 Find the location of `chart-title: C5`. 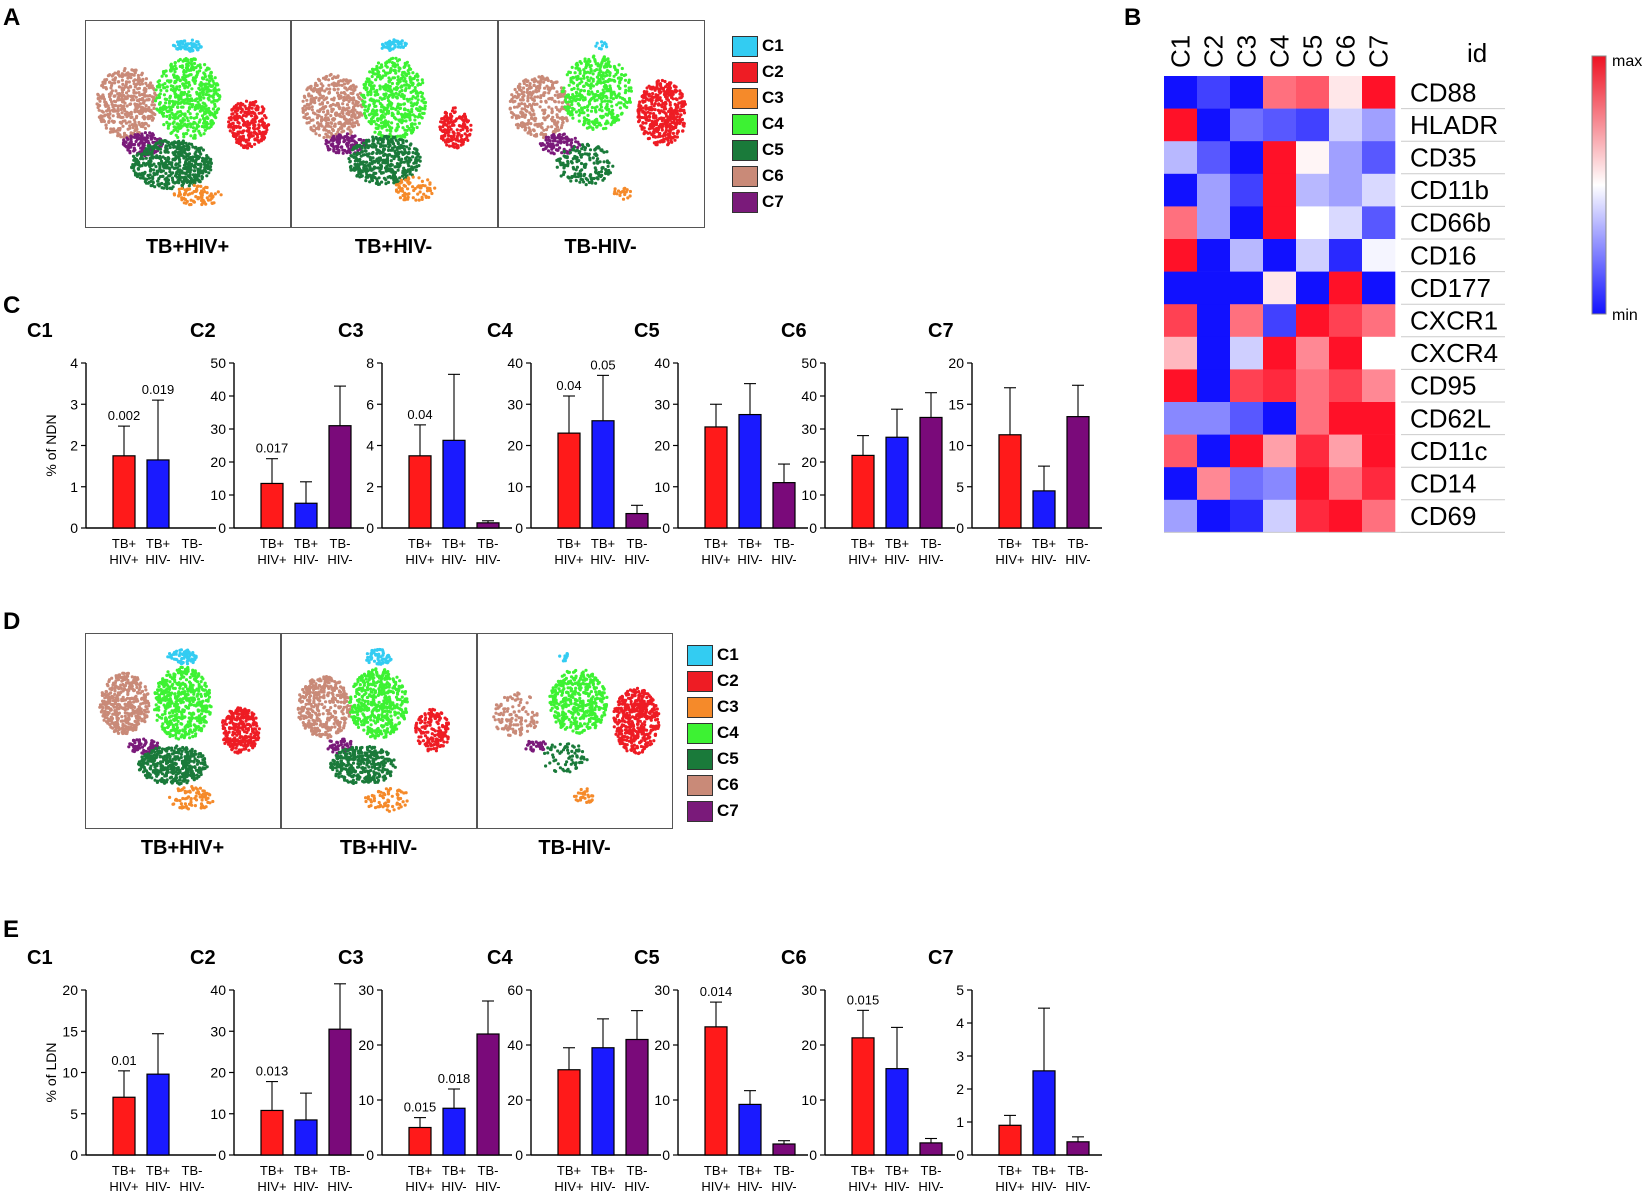

chart-title: C5 is located at coordinates (647, 331).